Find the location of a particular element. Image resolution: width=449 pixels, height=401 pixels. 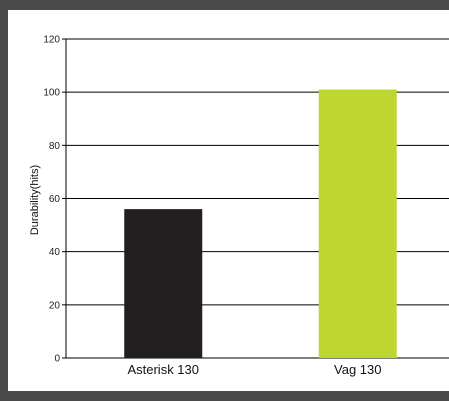

x-tick-label: Asterisk 130 is located at coordinates (163, 369).